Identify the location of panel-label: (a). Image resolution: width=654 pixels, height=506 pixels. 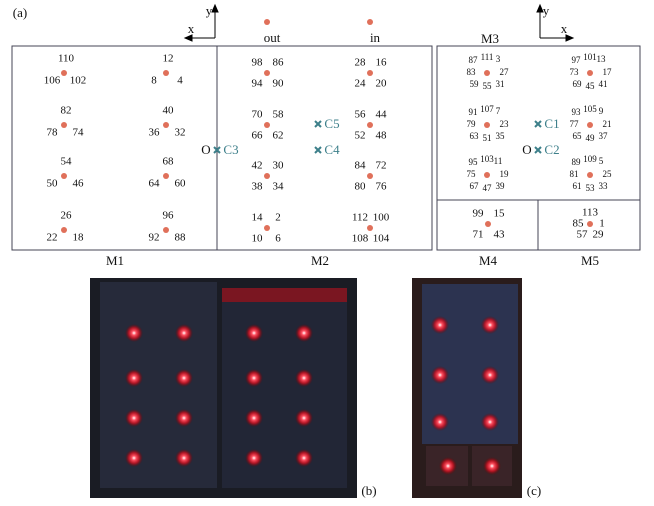
(20, 12).